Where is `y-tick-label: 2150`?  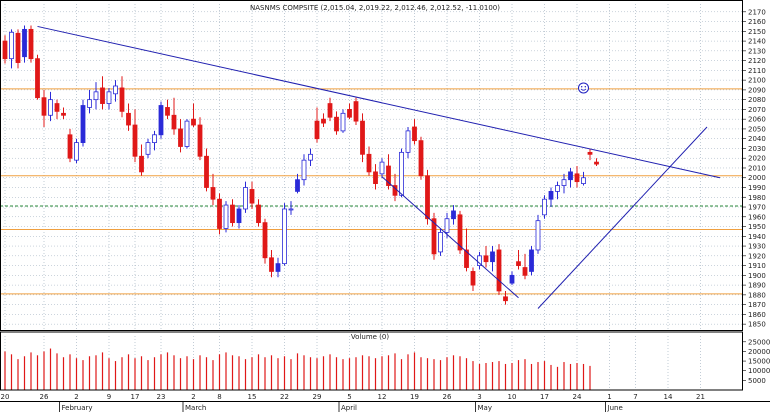
y-tick-label: 2150 is located at coordinates (757, 32).